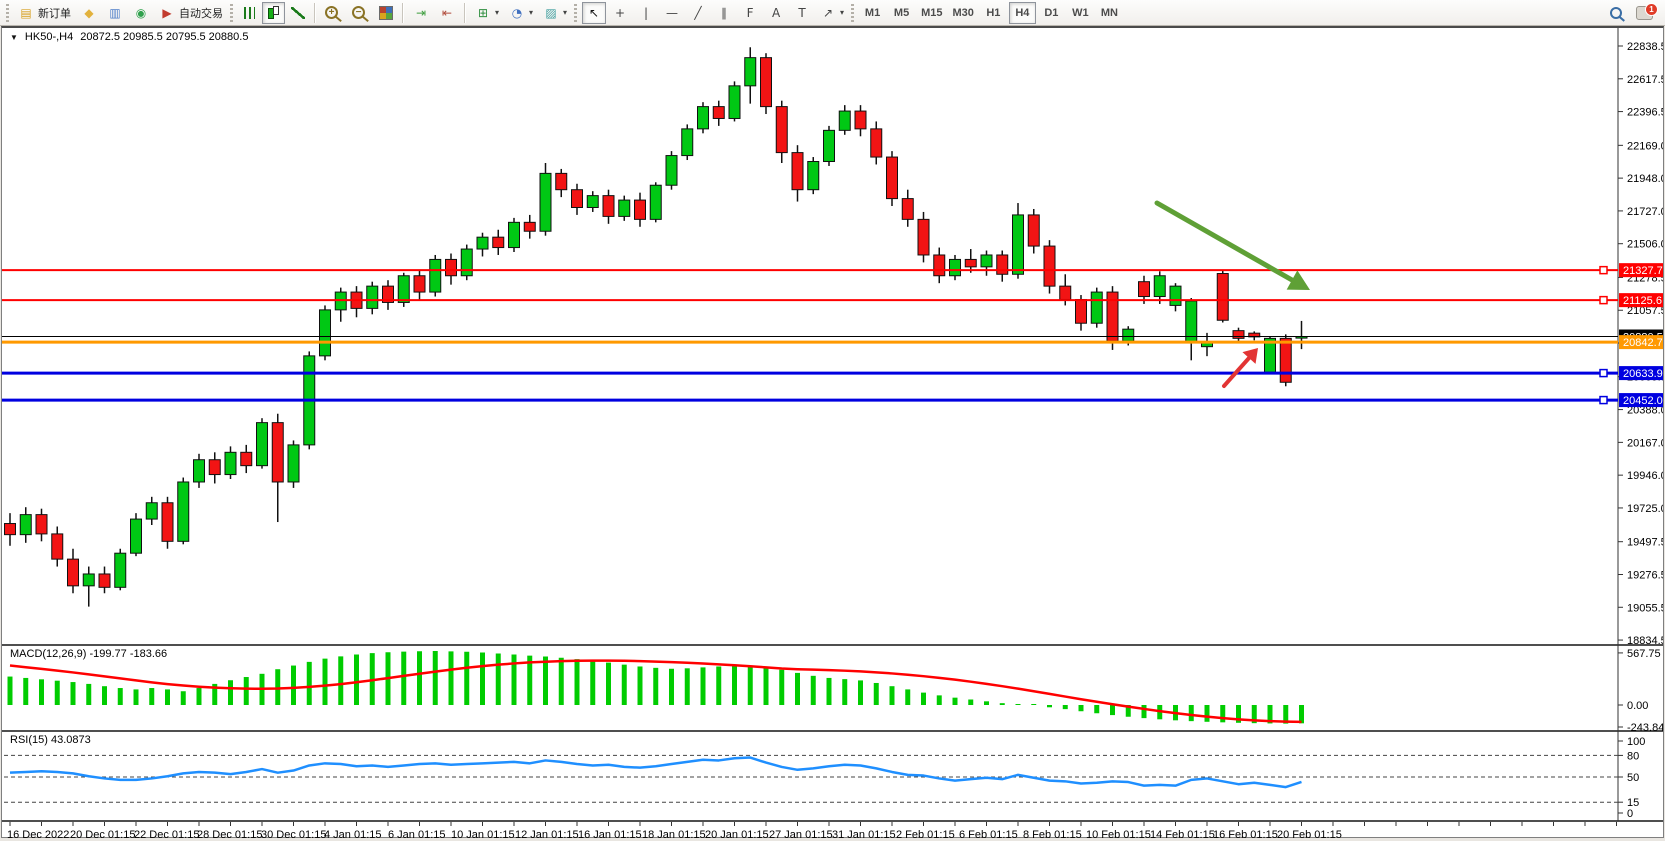 Image resolution: width=1665 pixels, height=841 pixels. What do you see at coordinates (776, 13) in the screenshot?
I see `text-button: A` at bounding box center [776, 13].